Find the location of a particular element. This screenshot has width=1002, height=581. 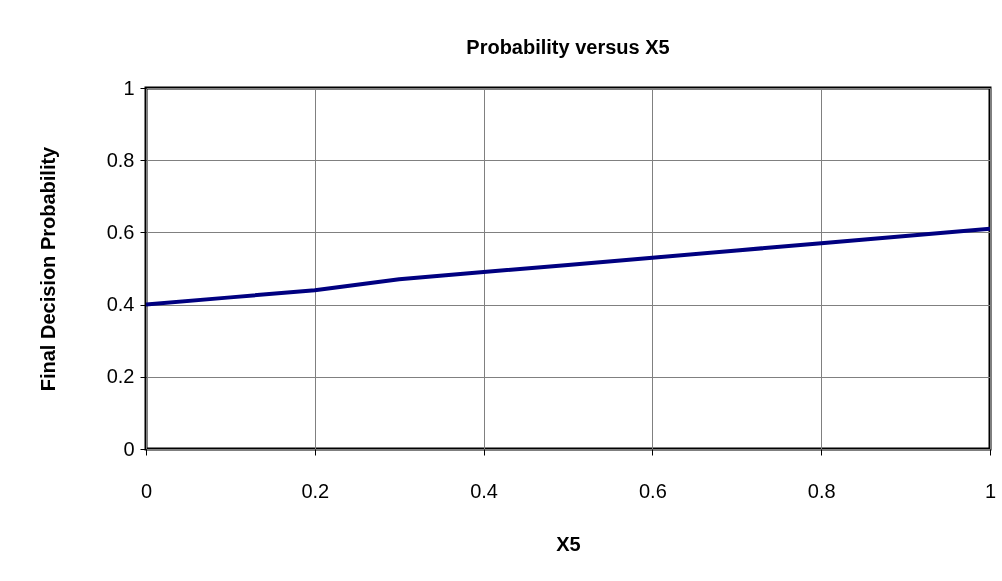

y-tick-label: 0 is located at coordinates (129, 448).